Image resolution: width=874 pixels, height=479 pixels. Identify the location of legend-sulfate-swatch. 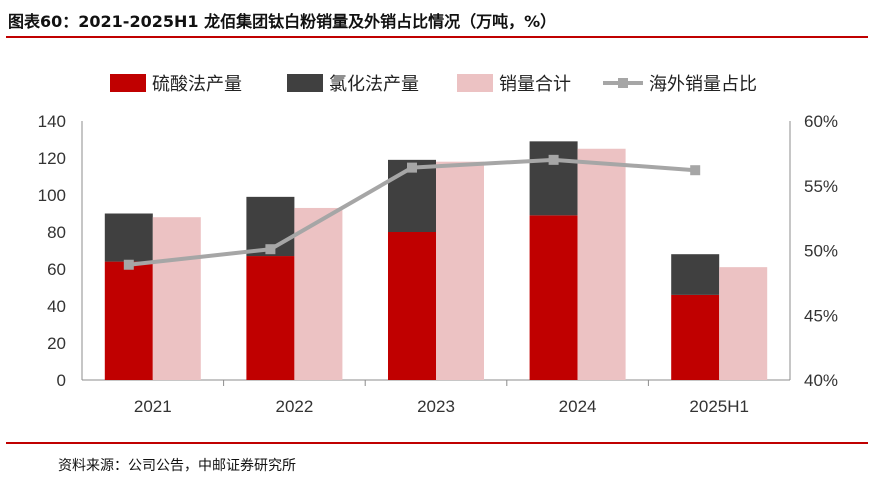
(128, 83).